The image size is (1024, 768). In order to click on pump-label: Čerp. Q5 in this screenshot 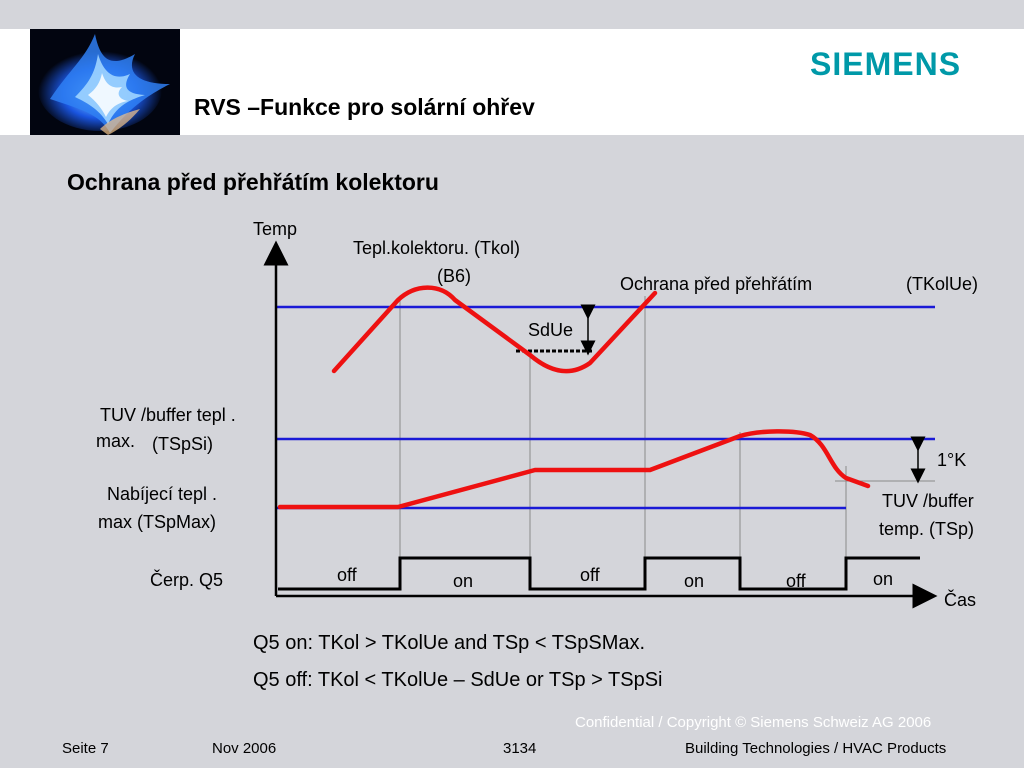, I will do `click(186, 579)`.